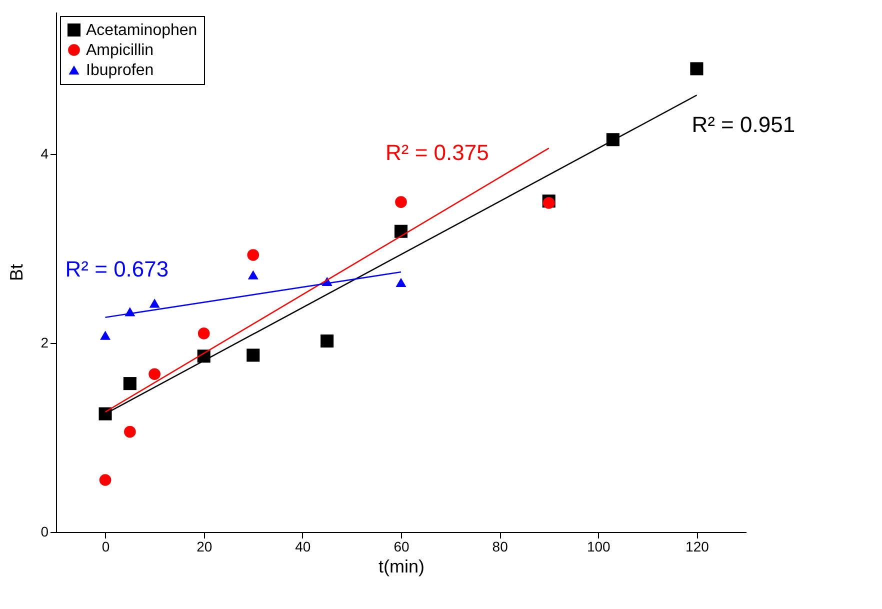 The image size is (882, 609). I want to click on legend-label: Ampicillin, so click(120, 50).